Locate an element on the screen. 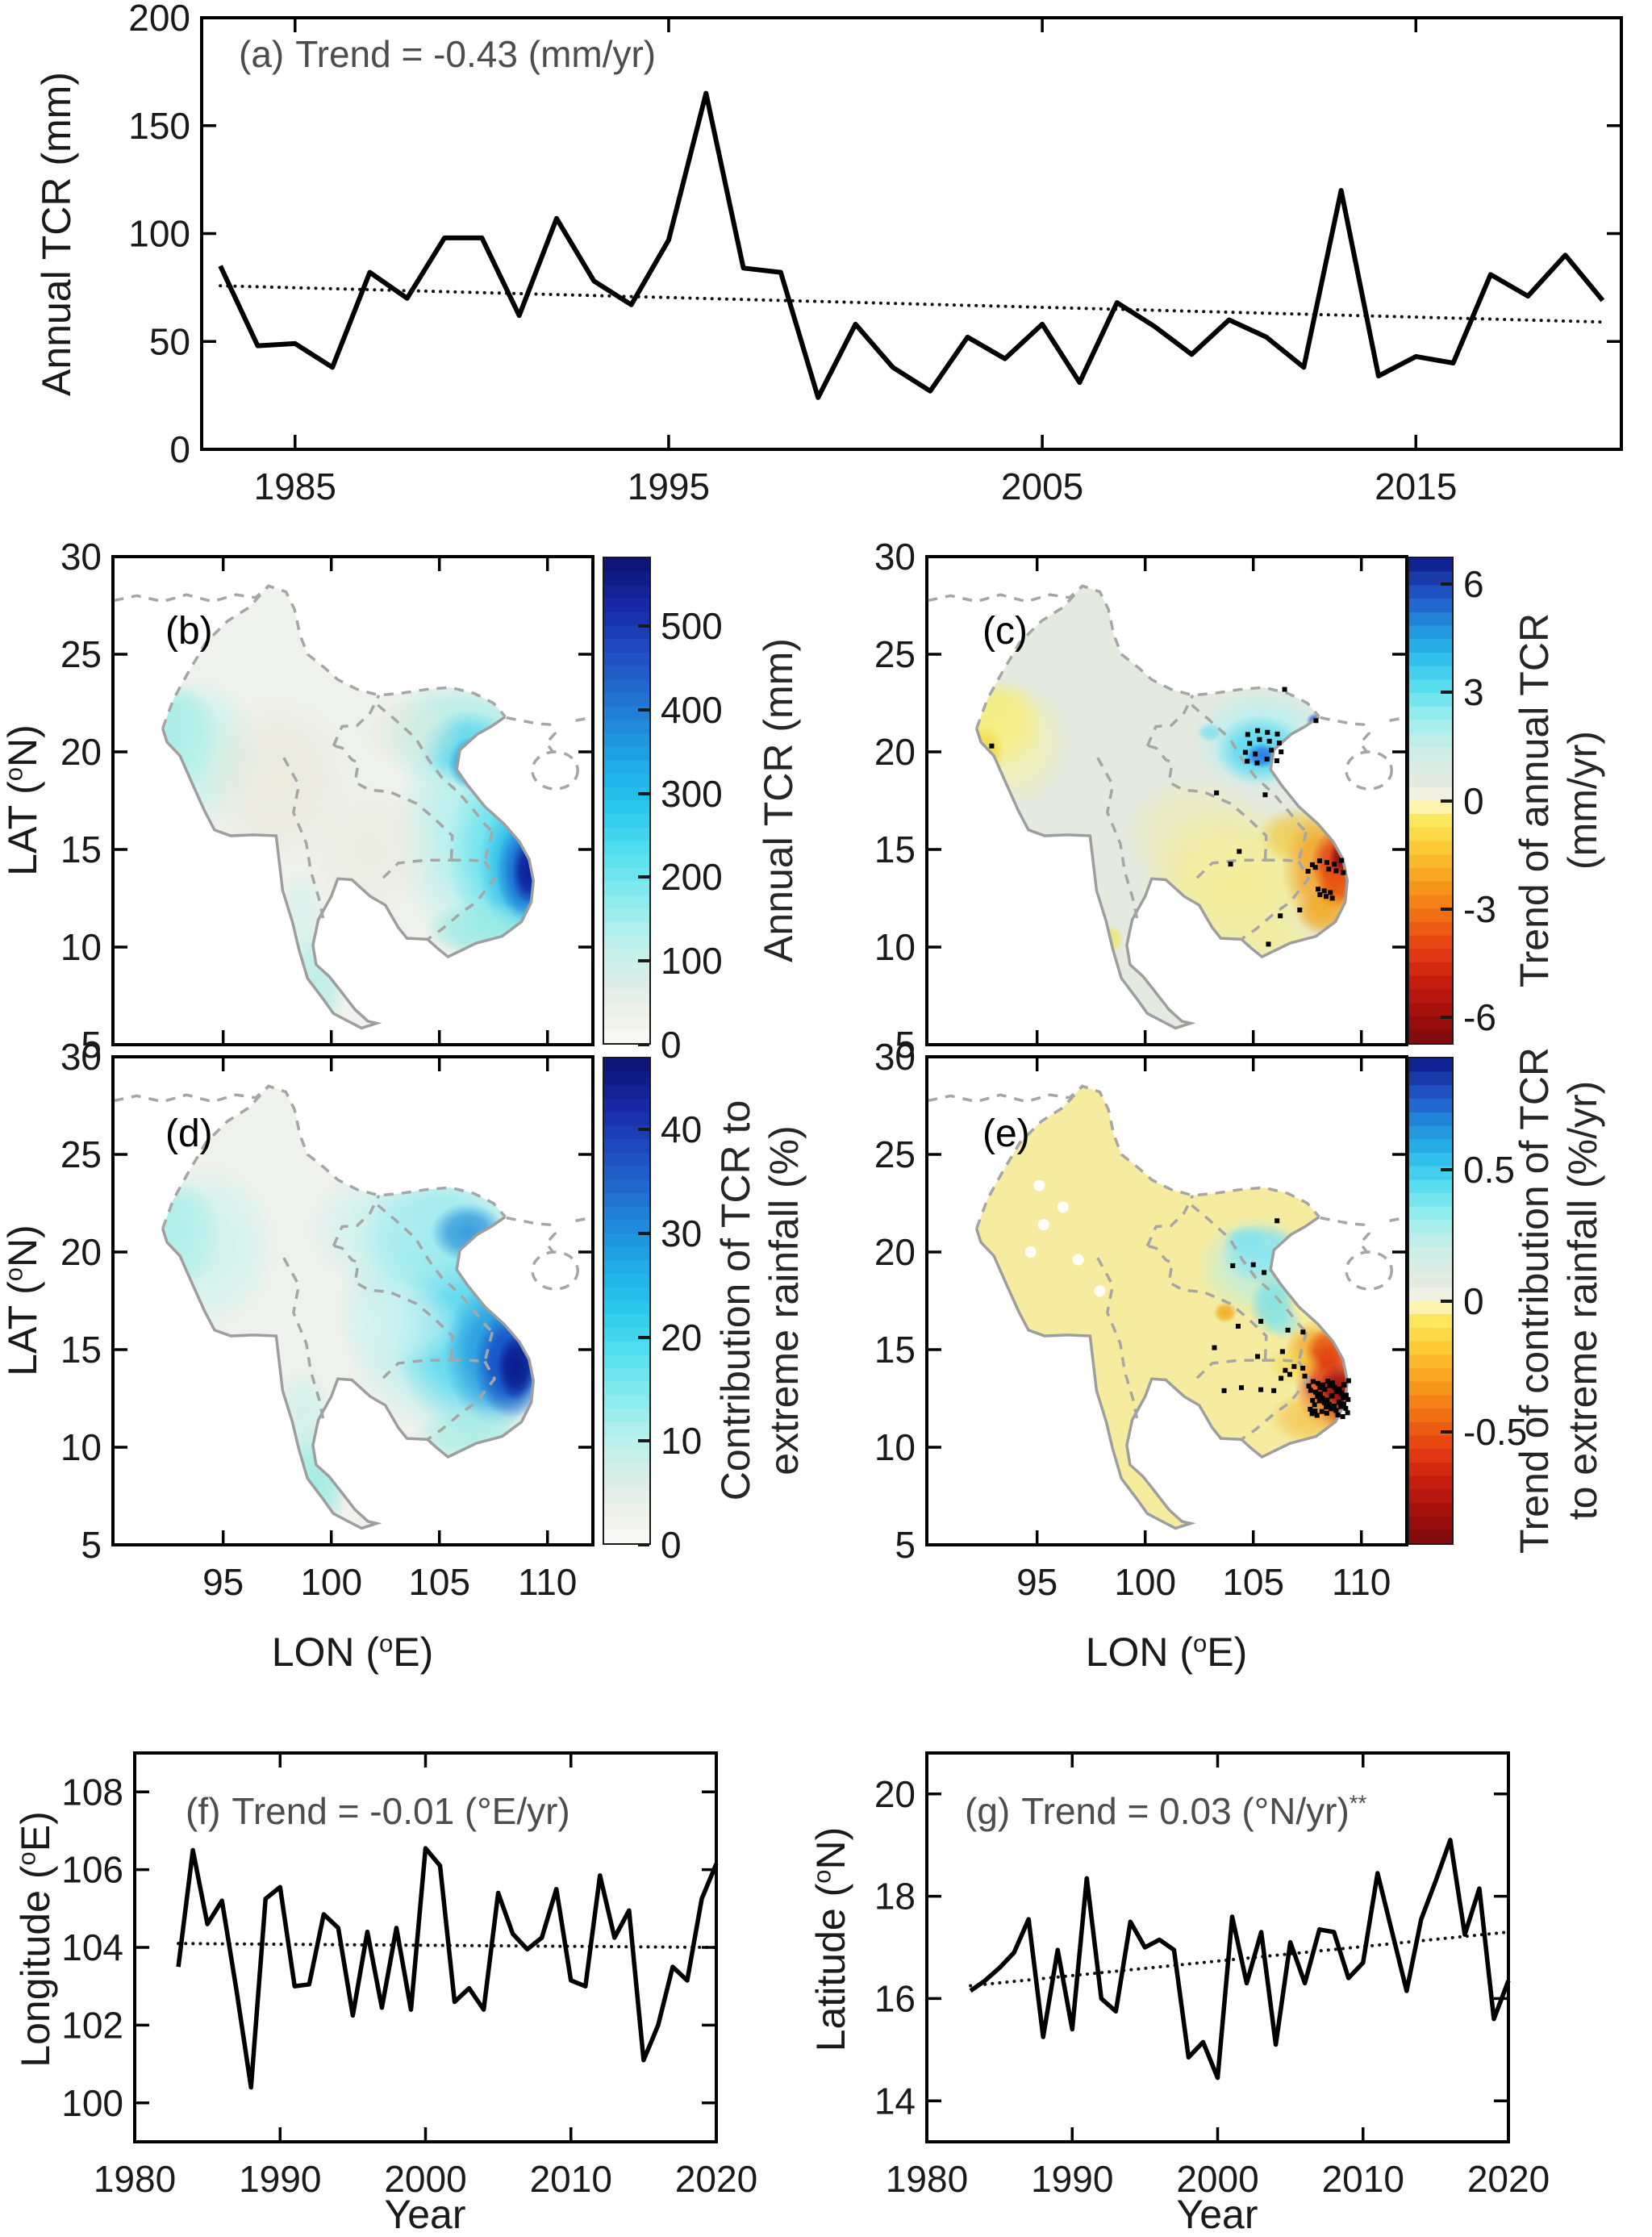  panel-e-map: 95 100 105 110 5 10 15 20 25 30 is located at coordinates (1141, 1319).